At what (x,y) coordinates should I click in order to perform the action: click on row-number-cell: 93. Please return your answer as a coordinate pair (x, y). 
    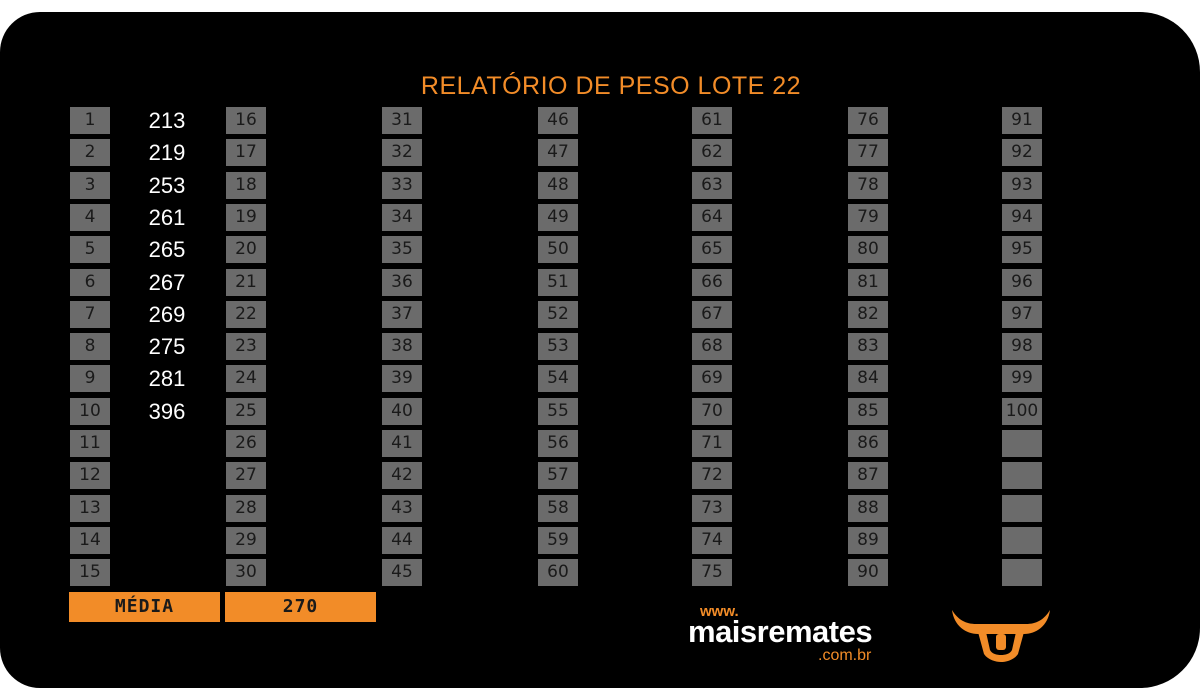
    Looking at the image, I should click on (1022, 185).